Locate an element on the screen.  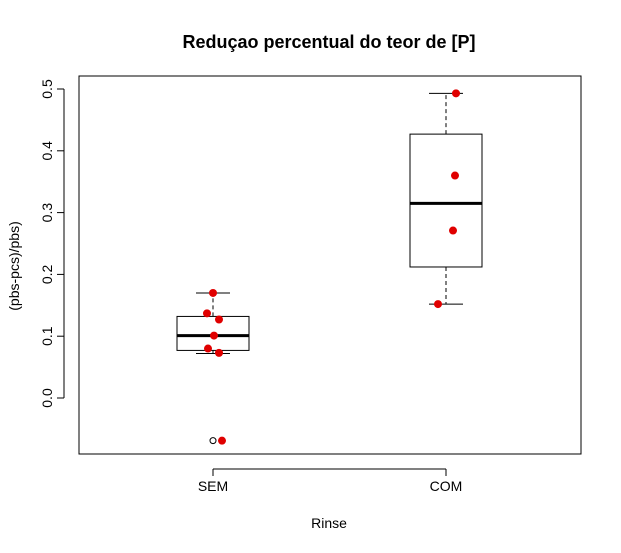
box-com is located at coordinates (446, 198).